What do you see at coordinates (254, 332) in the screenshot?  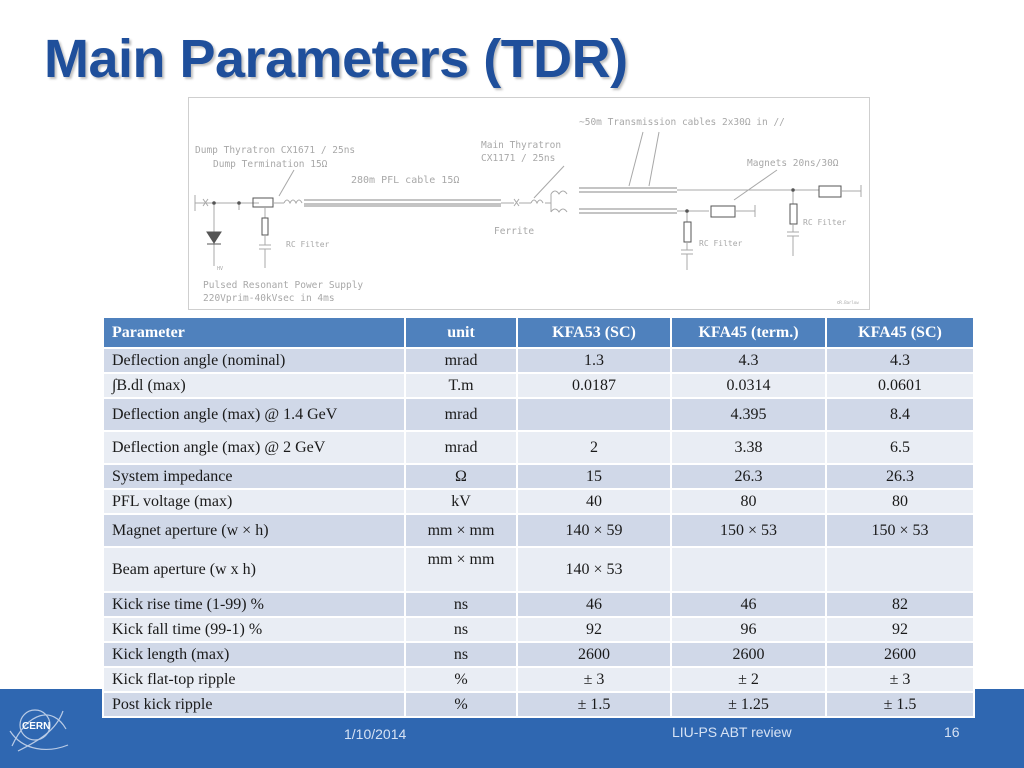 I see `header-parameter: Parameter` at bounding box center [254, 332].